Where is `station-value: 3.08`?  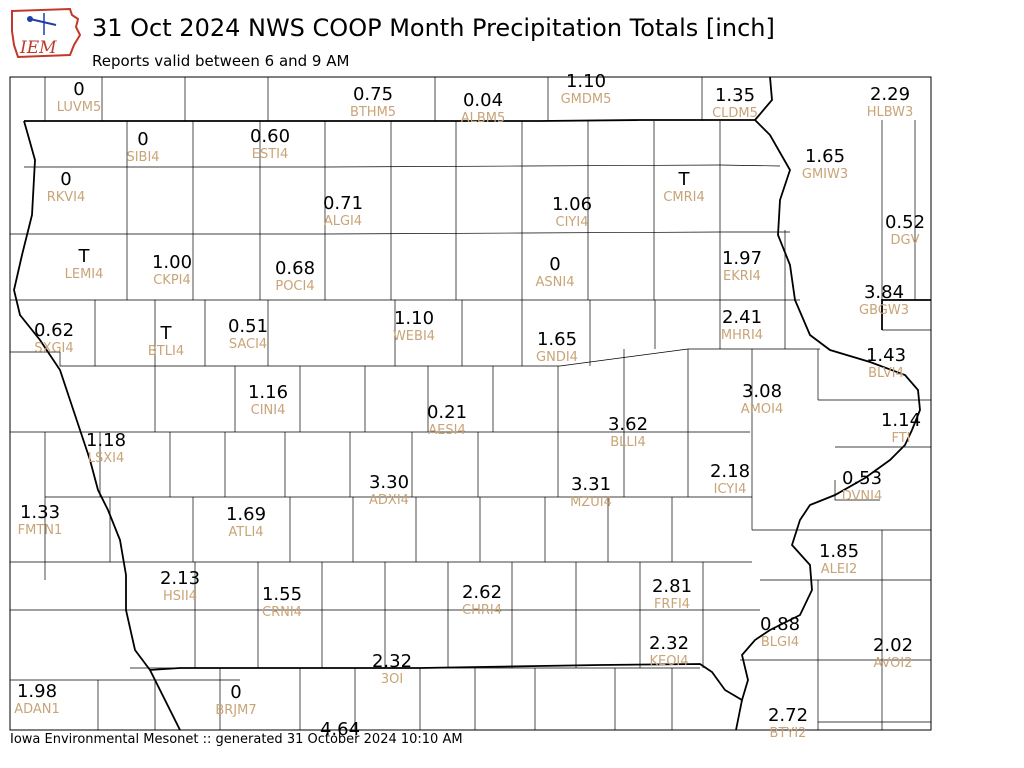
station-value: 3.08 is located at coordinates (762, 391).